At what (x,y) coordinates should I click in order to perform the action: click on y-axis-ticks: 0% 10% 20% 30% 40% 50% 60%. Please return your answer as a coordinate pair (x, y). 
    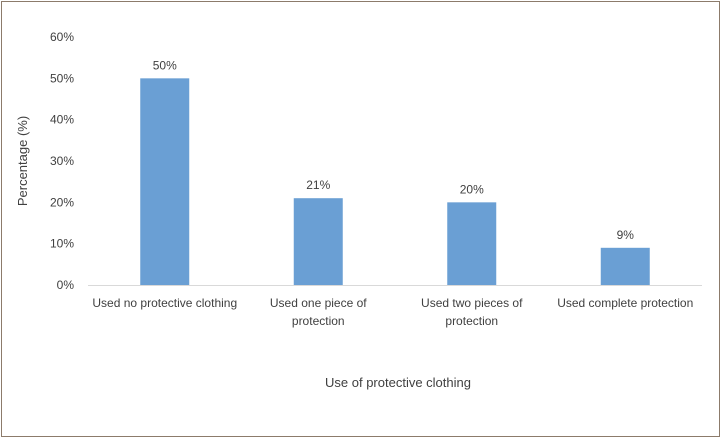
    Looking at the image, I should click on (62, 161).